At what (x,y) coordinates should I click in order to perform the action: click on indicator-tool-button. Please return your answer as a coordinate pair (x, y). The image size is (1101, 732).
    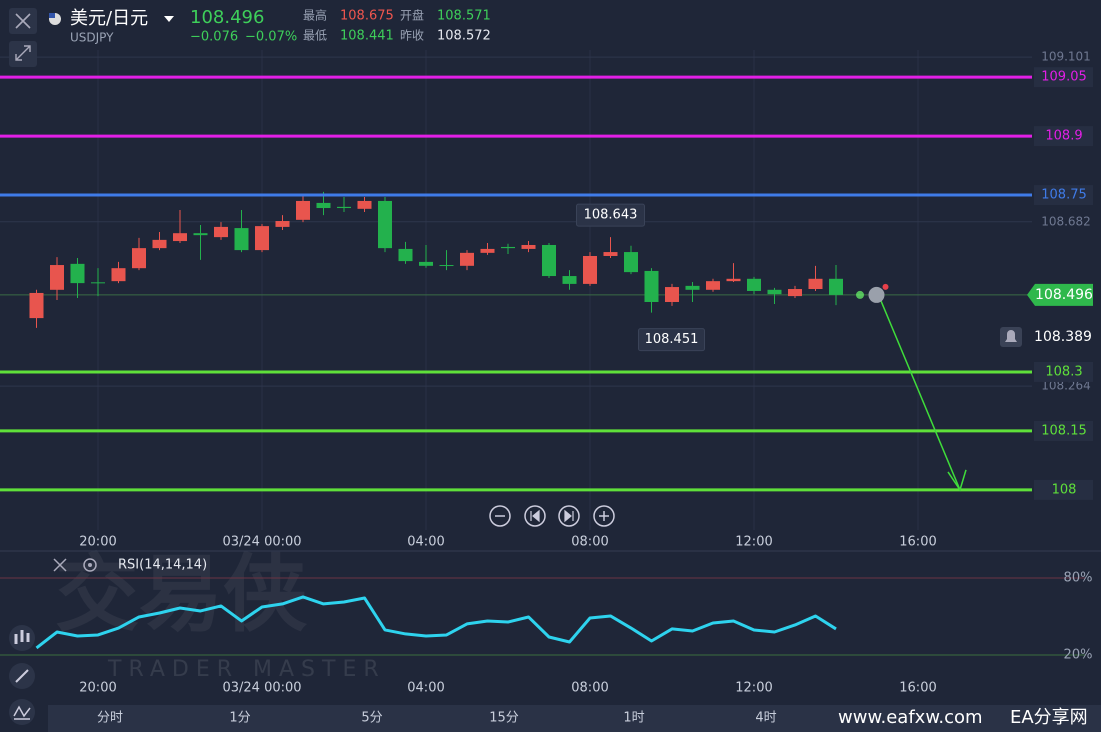
    Looking at the image, I should click on (22, 712).